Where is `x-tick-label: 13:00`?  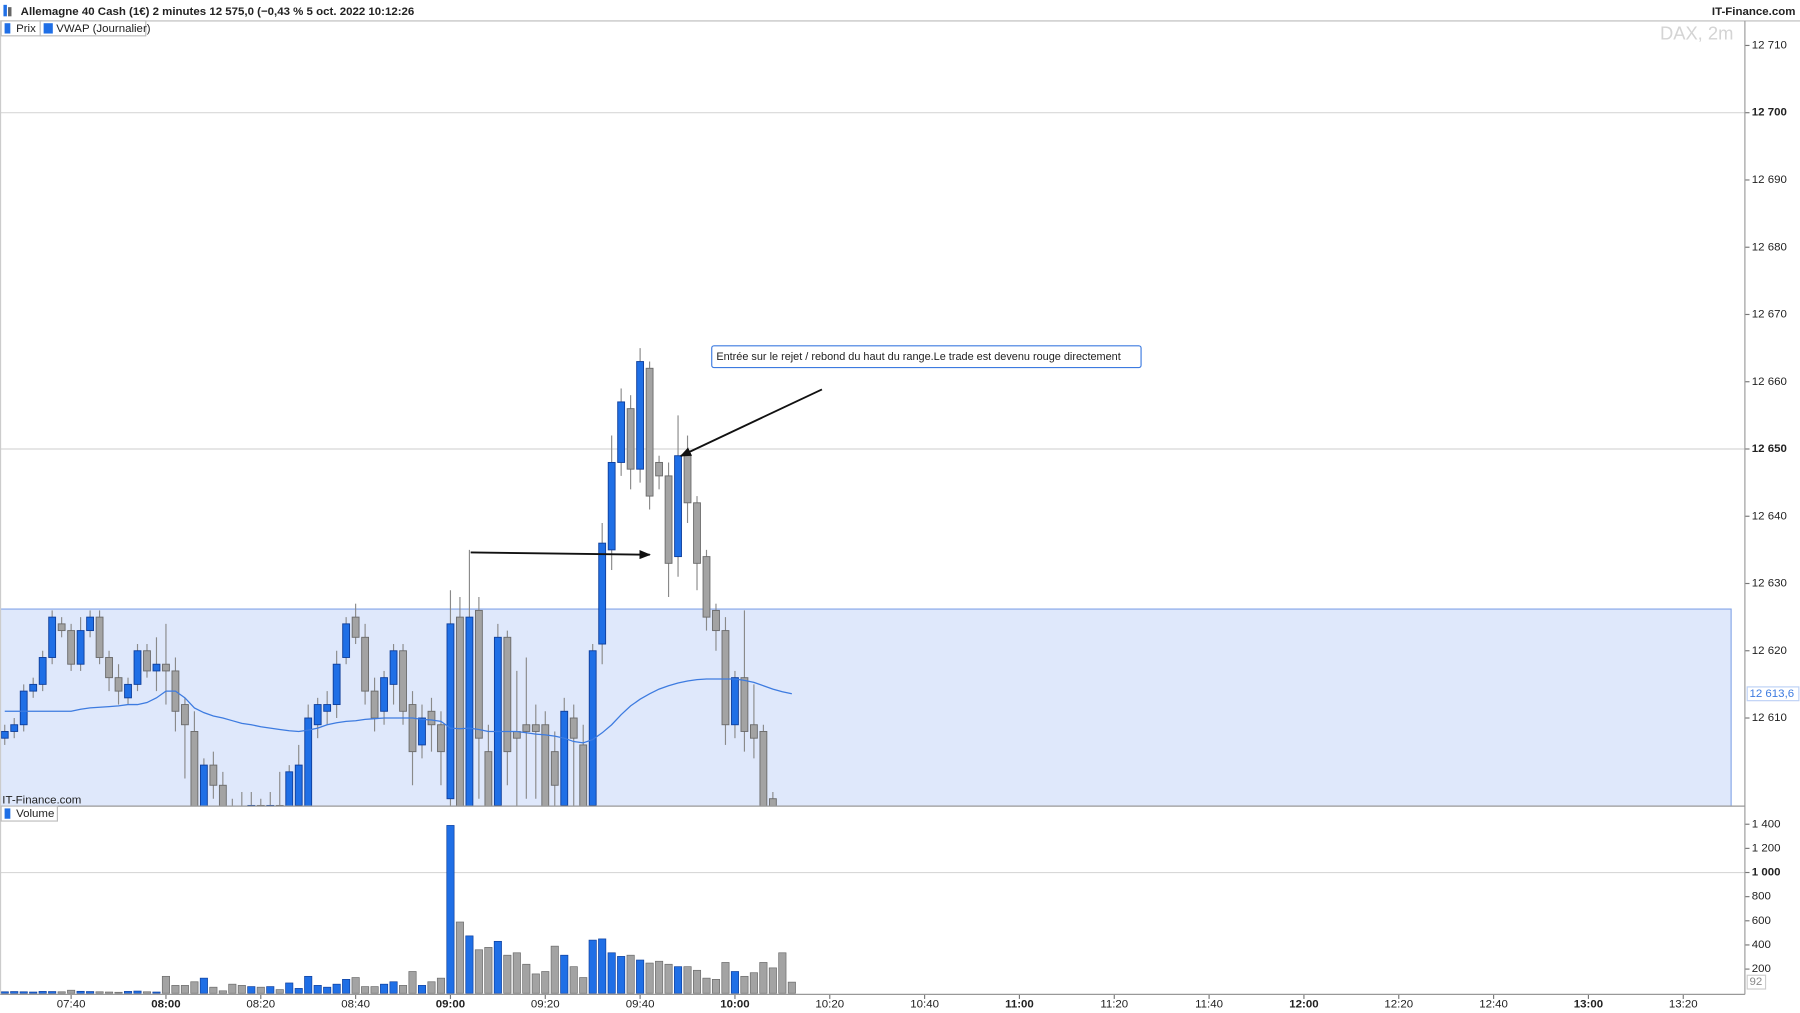
x-tick-label: 13:00 is located at coordinates (1588, 1005).